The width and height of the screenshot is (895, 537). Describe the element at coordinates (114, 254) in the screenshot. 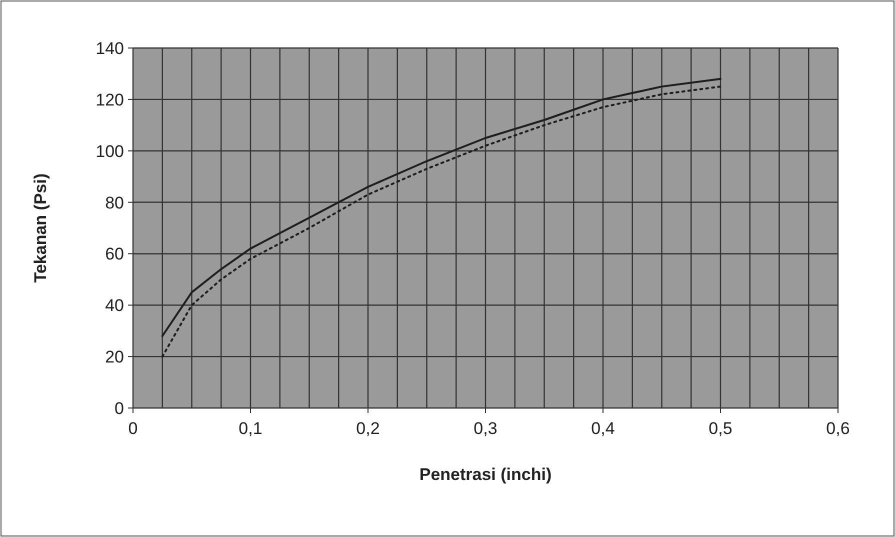

I see `y-tick-label: 60` at that location.